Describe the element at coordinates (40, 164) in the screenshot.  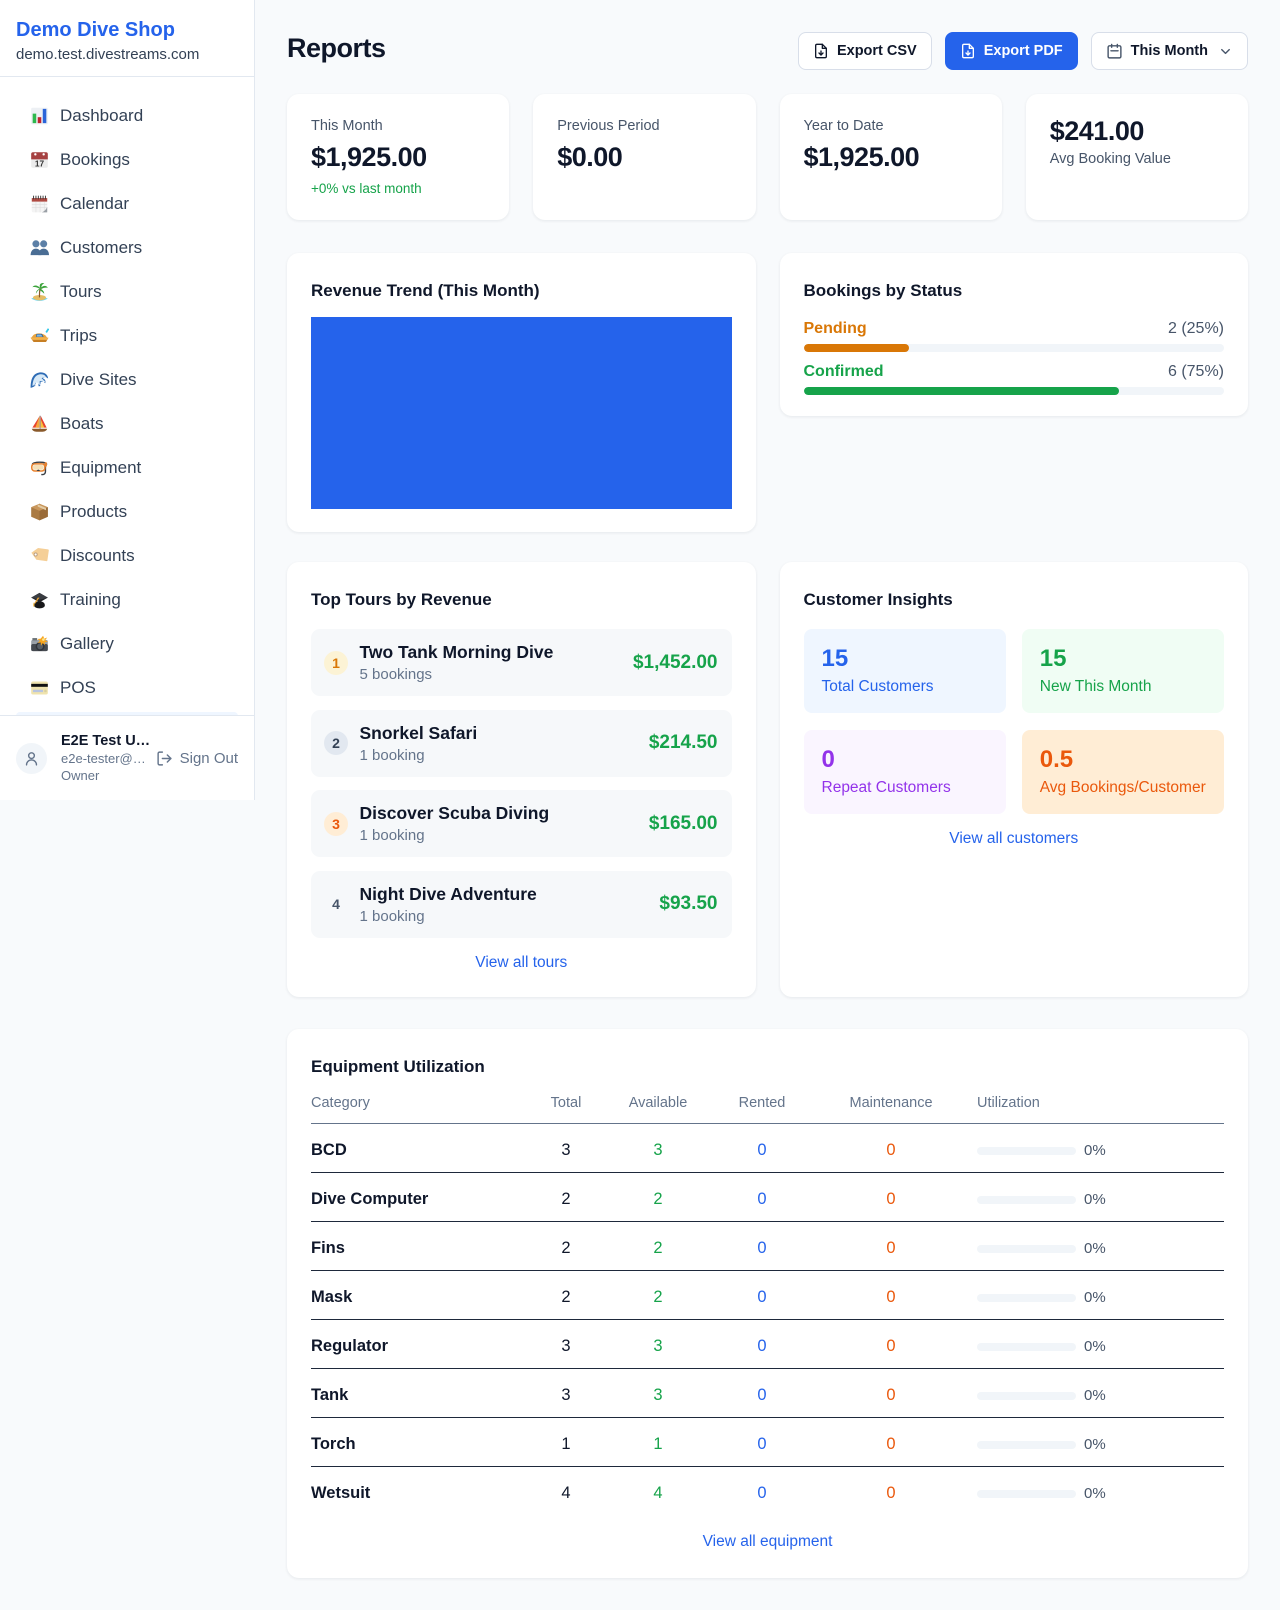
I see `svg-text: 17` at that location.